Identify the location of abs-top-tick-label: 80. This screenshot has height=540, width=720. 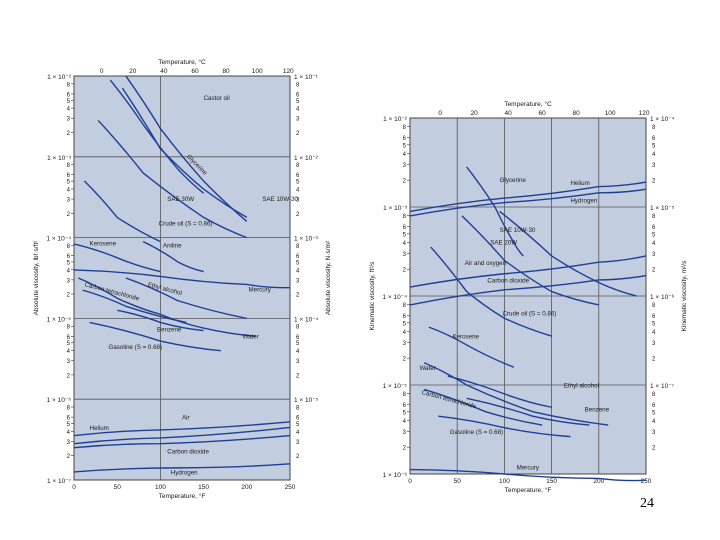
(226, 71).